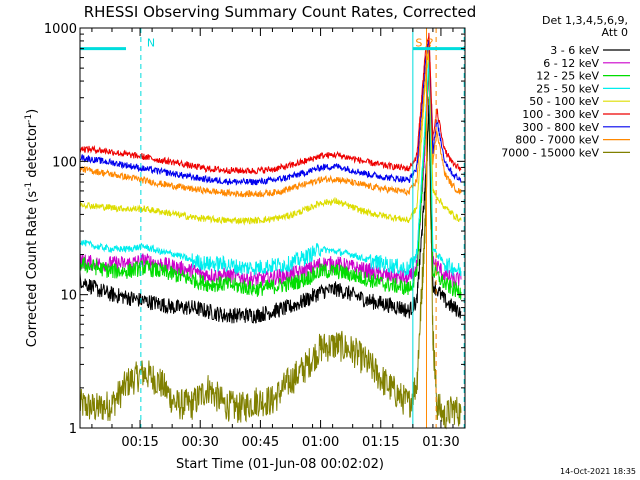 This screenshot has height=480, width=640. What do you see at coordinates (260, 442) in the screenshot?
I see `x-tick-label: 00:45` at bounding box center [260, 442].